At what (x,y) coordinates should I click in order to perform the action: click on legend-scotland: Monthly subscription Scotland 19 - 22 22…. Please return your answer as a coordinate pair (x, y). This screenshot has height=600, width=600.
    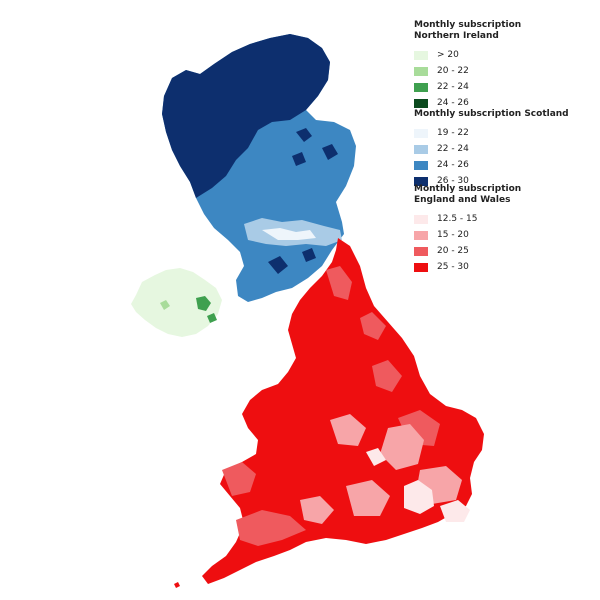
    Looking at the image, I should click on (504, 149).